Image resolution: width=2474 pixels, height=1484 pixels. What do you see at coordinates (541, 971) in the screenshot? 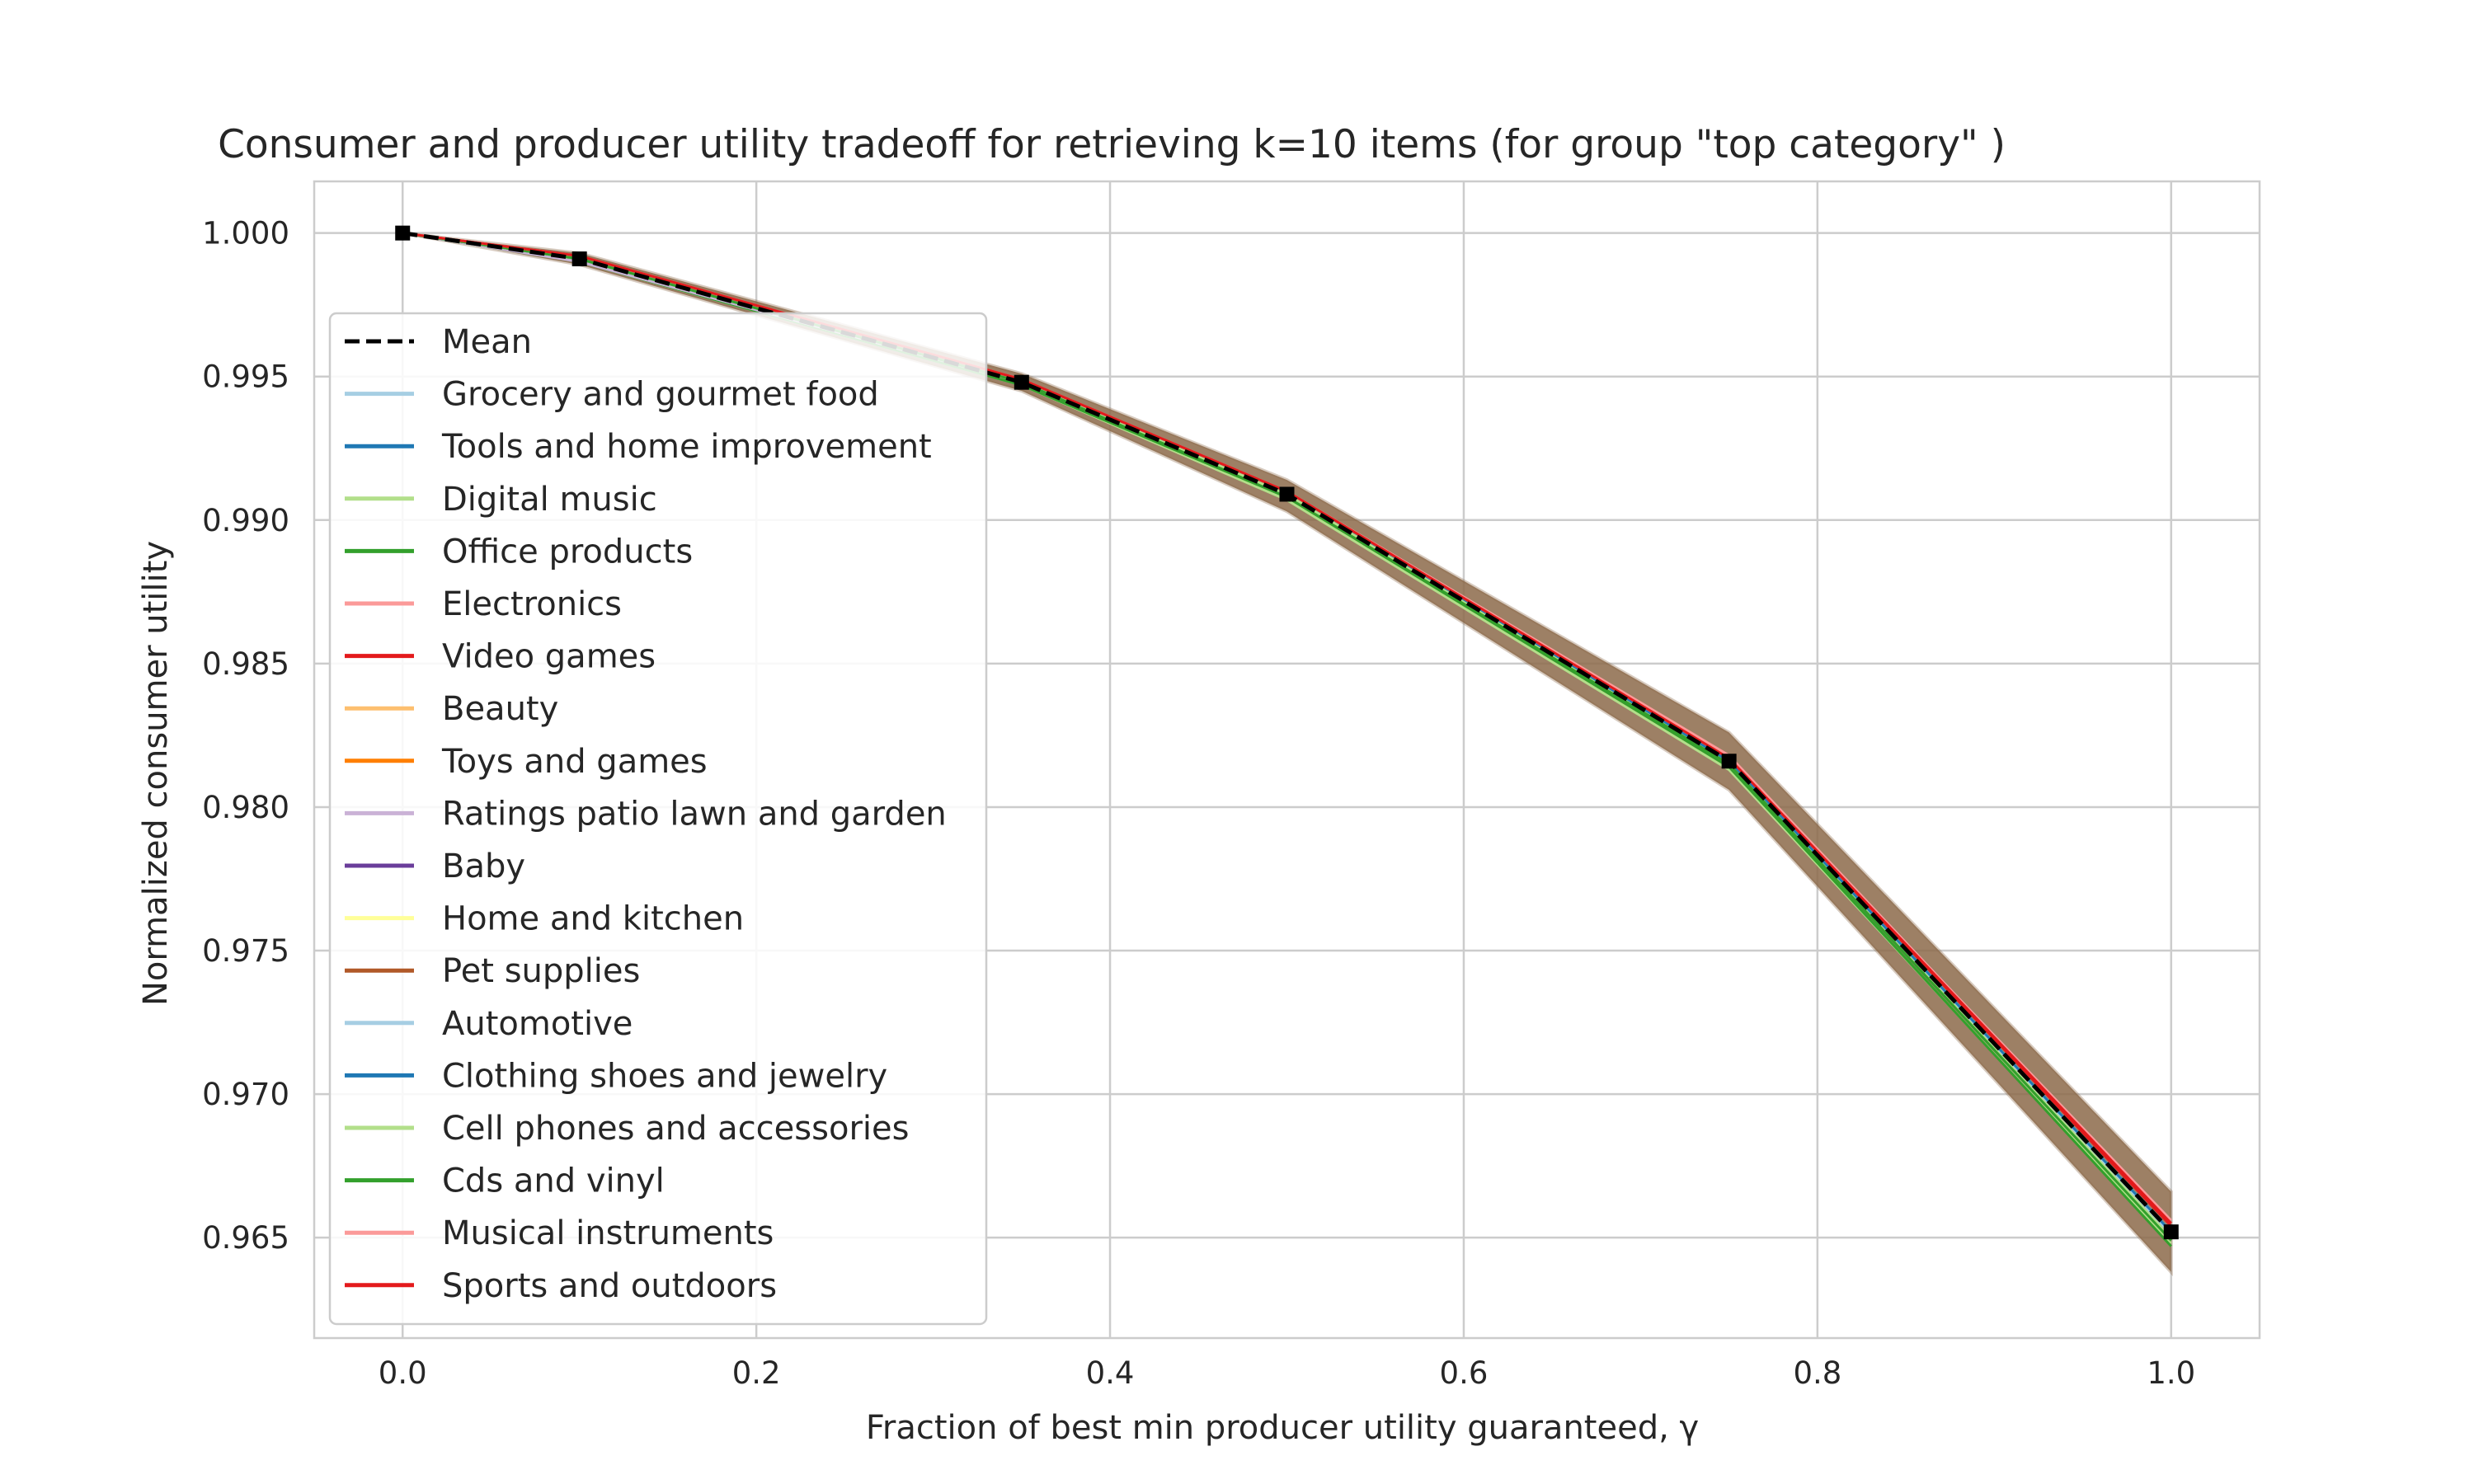
I see `legend-label: Pet supplies` at bounding box center [541, 971].